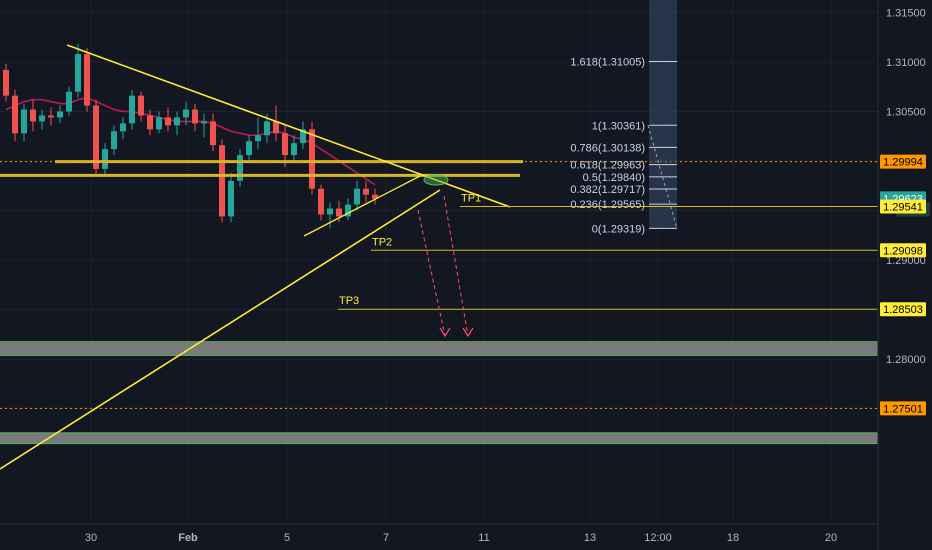 Image resolution: width=932 pixels, height=550 pixels. Describe the element at coordinates (607, 148) in the screenshot. I see `fib-level-label: 0.786(1.30138)` at that location.